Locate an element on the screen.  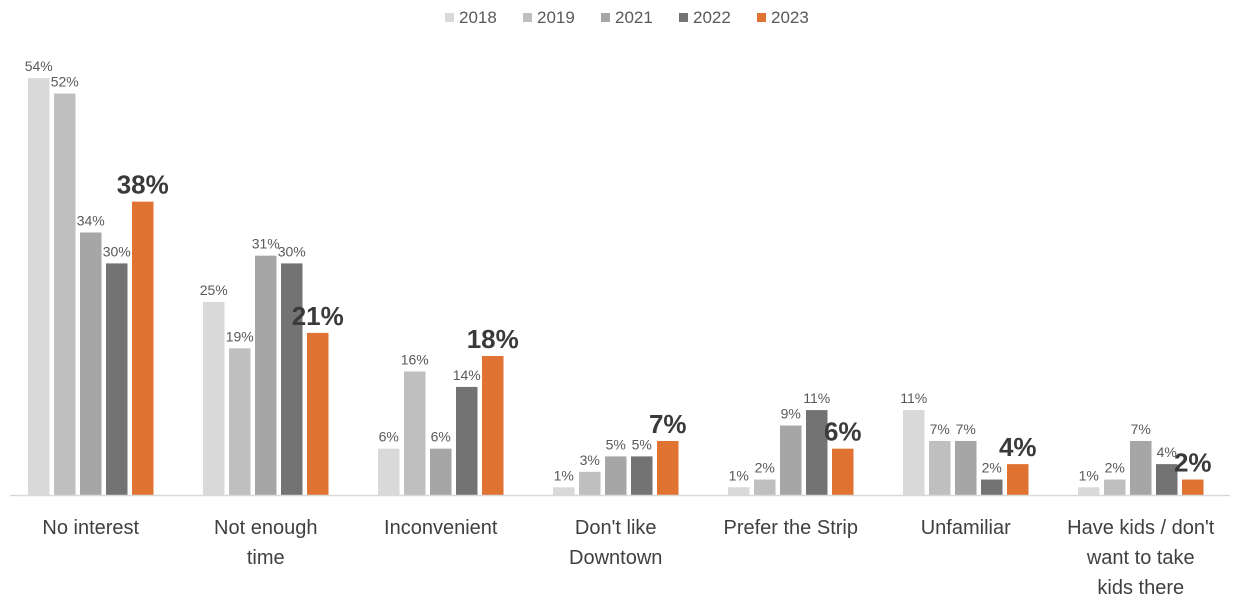
x-tick-label-line: Unfamiliar is located at coordinates (966, 528).